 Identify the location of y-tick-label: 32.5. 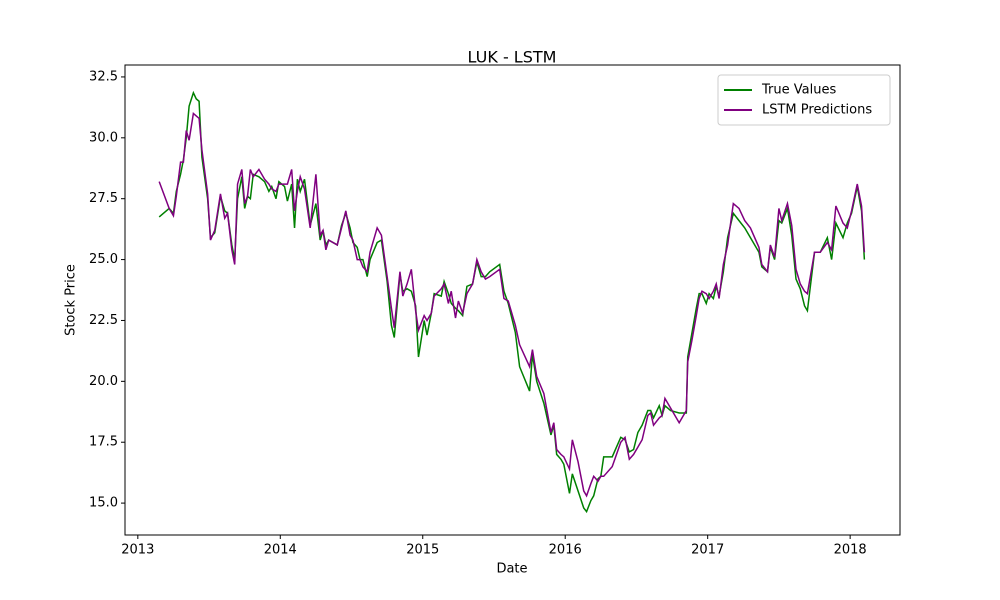
(103, 76).